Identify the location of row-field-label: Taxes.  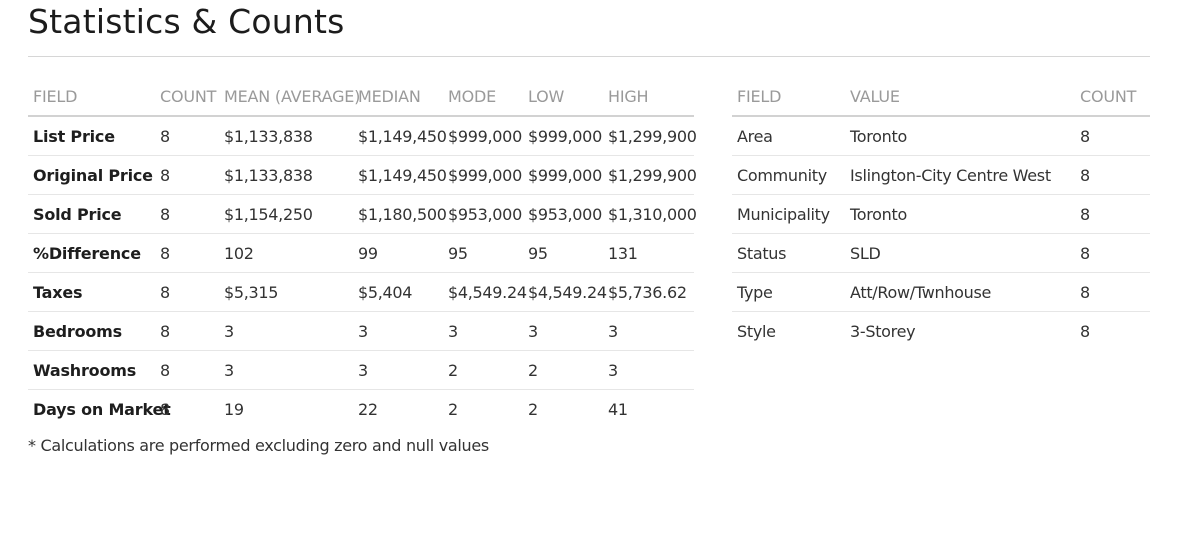
(91, 292).